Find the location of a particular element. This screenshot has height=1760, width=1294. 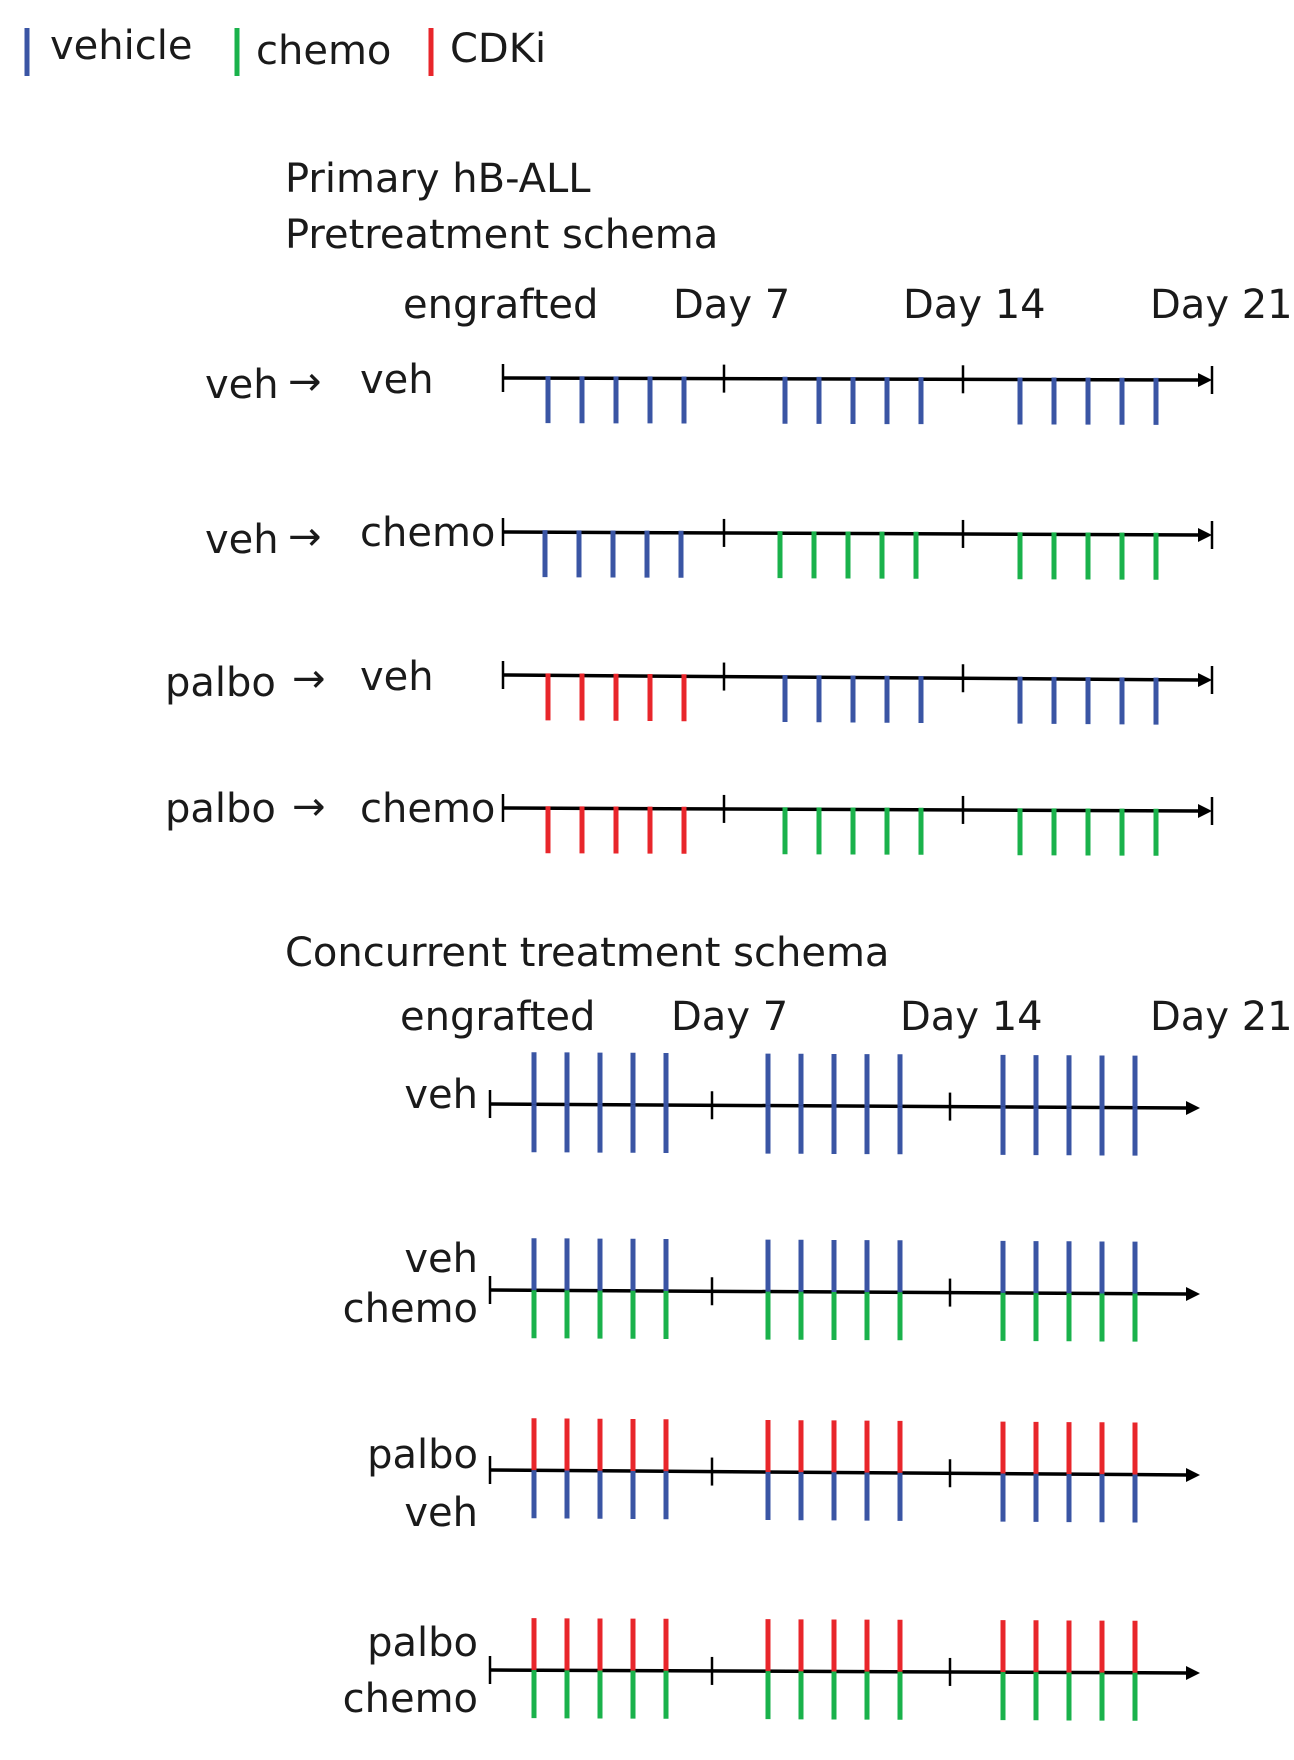

pretreatment-title-line2: Pretreatment schema is located at coordinates (501, 235).